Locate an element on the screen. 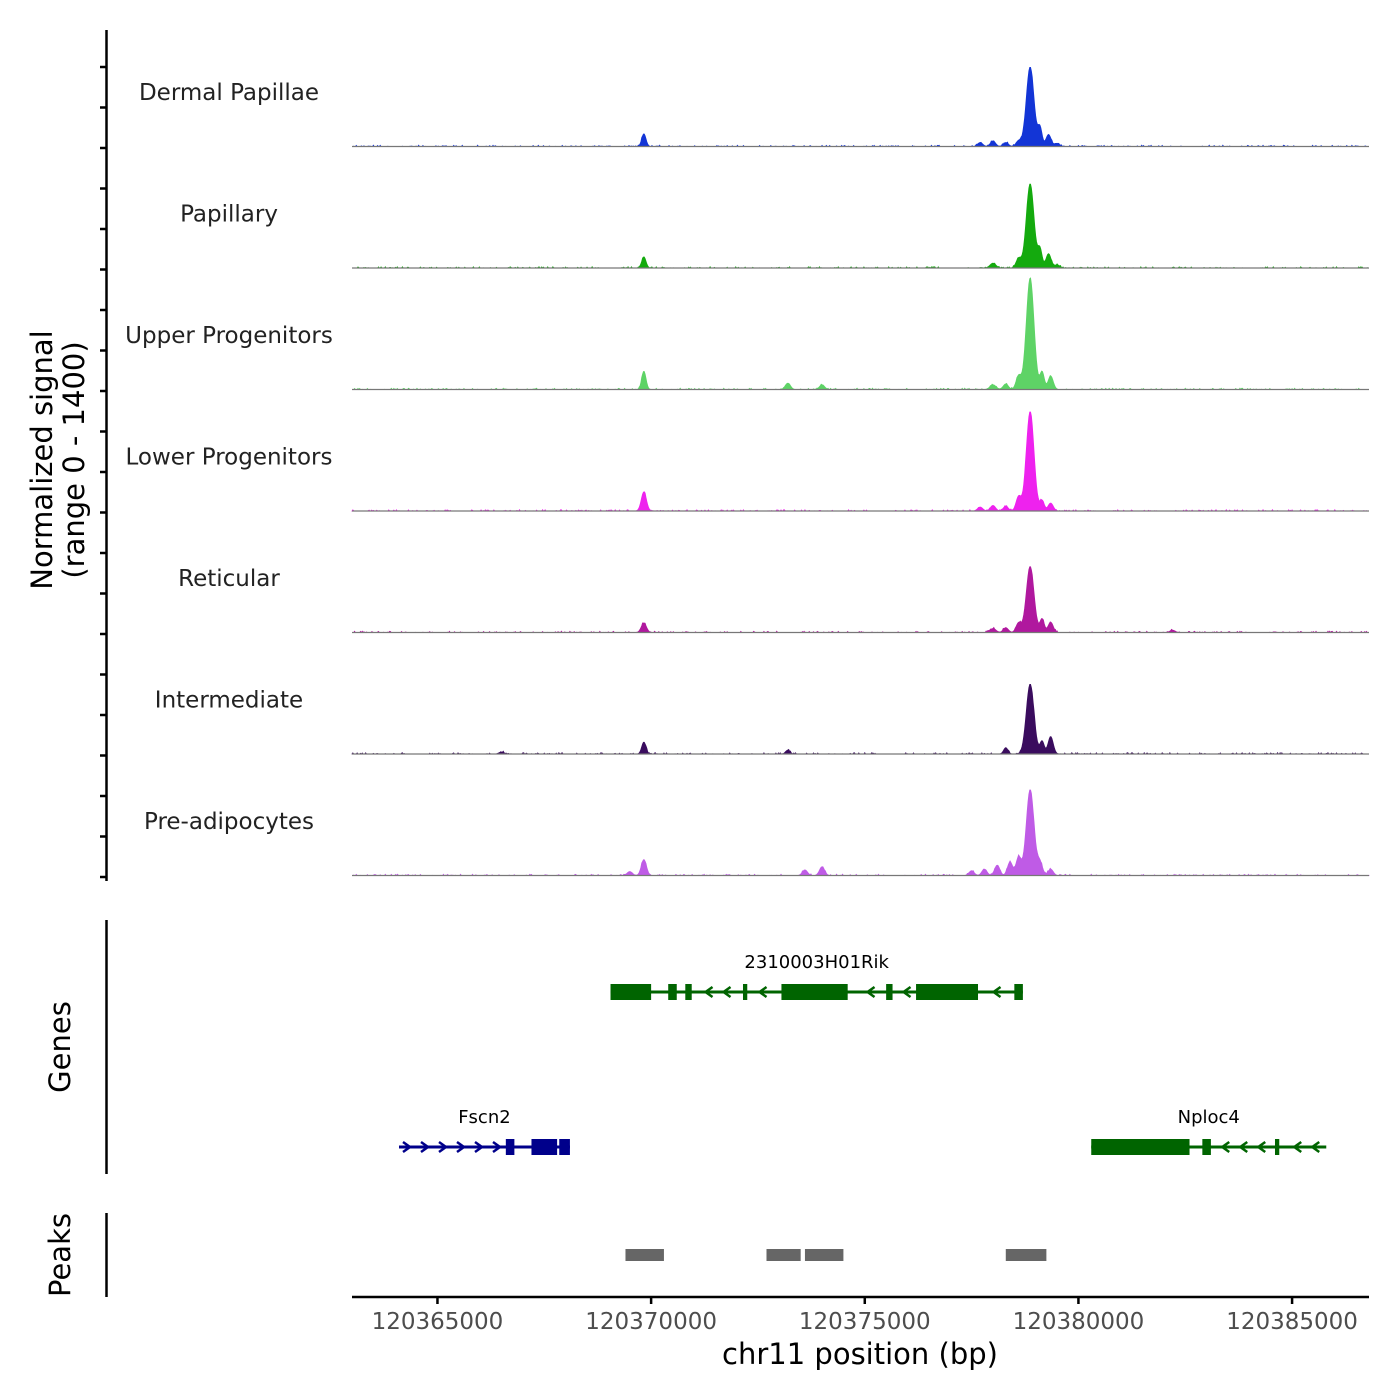  gene-2310003h01rik: 2310003H01Rik is located at coordinates (816, 976).